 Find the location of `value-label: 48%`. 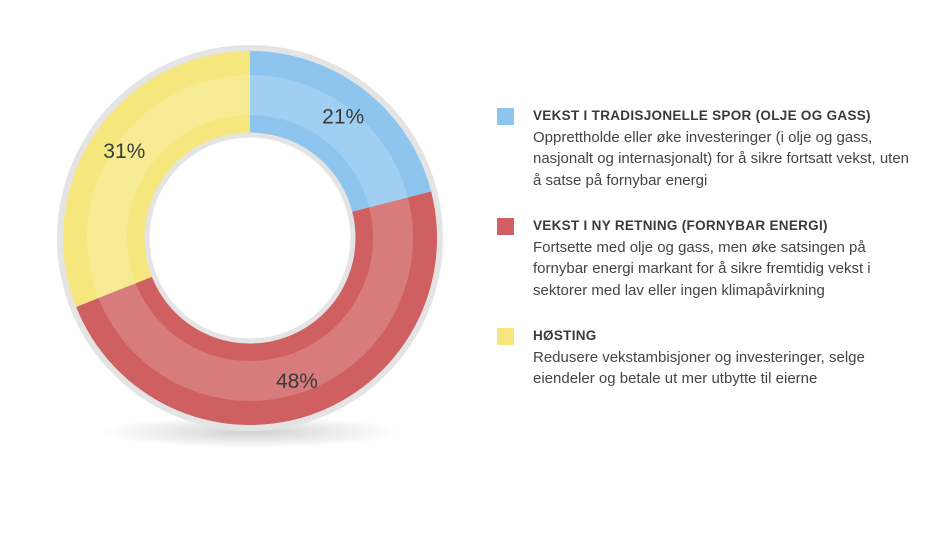

value-label: 48% is located at coordinates (297, 381).